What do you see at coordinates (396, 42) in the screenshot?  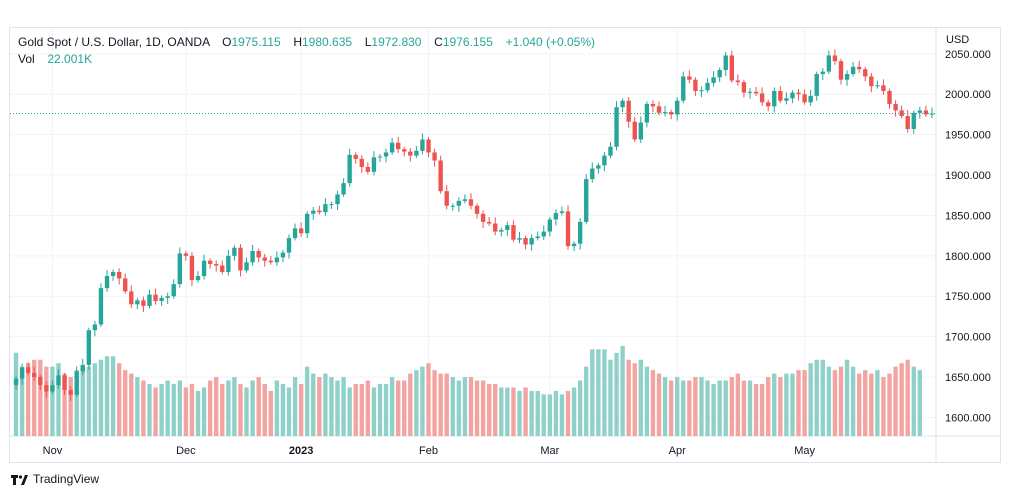 I see `low-value: 1972.830` at bounding box center [396, 42].